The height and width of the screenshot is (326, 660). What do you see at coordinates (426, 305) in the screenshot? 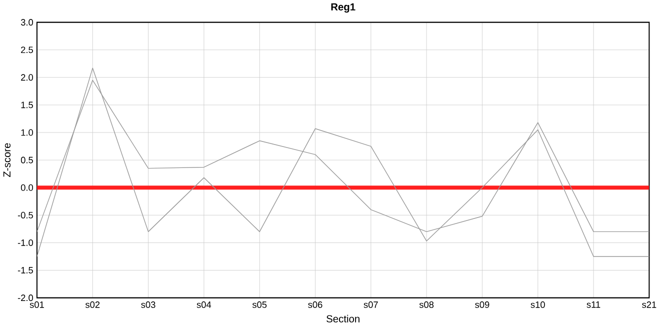
I see `x-tick-label: s08` at bounding box center [426, 305].